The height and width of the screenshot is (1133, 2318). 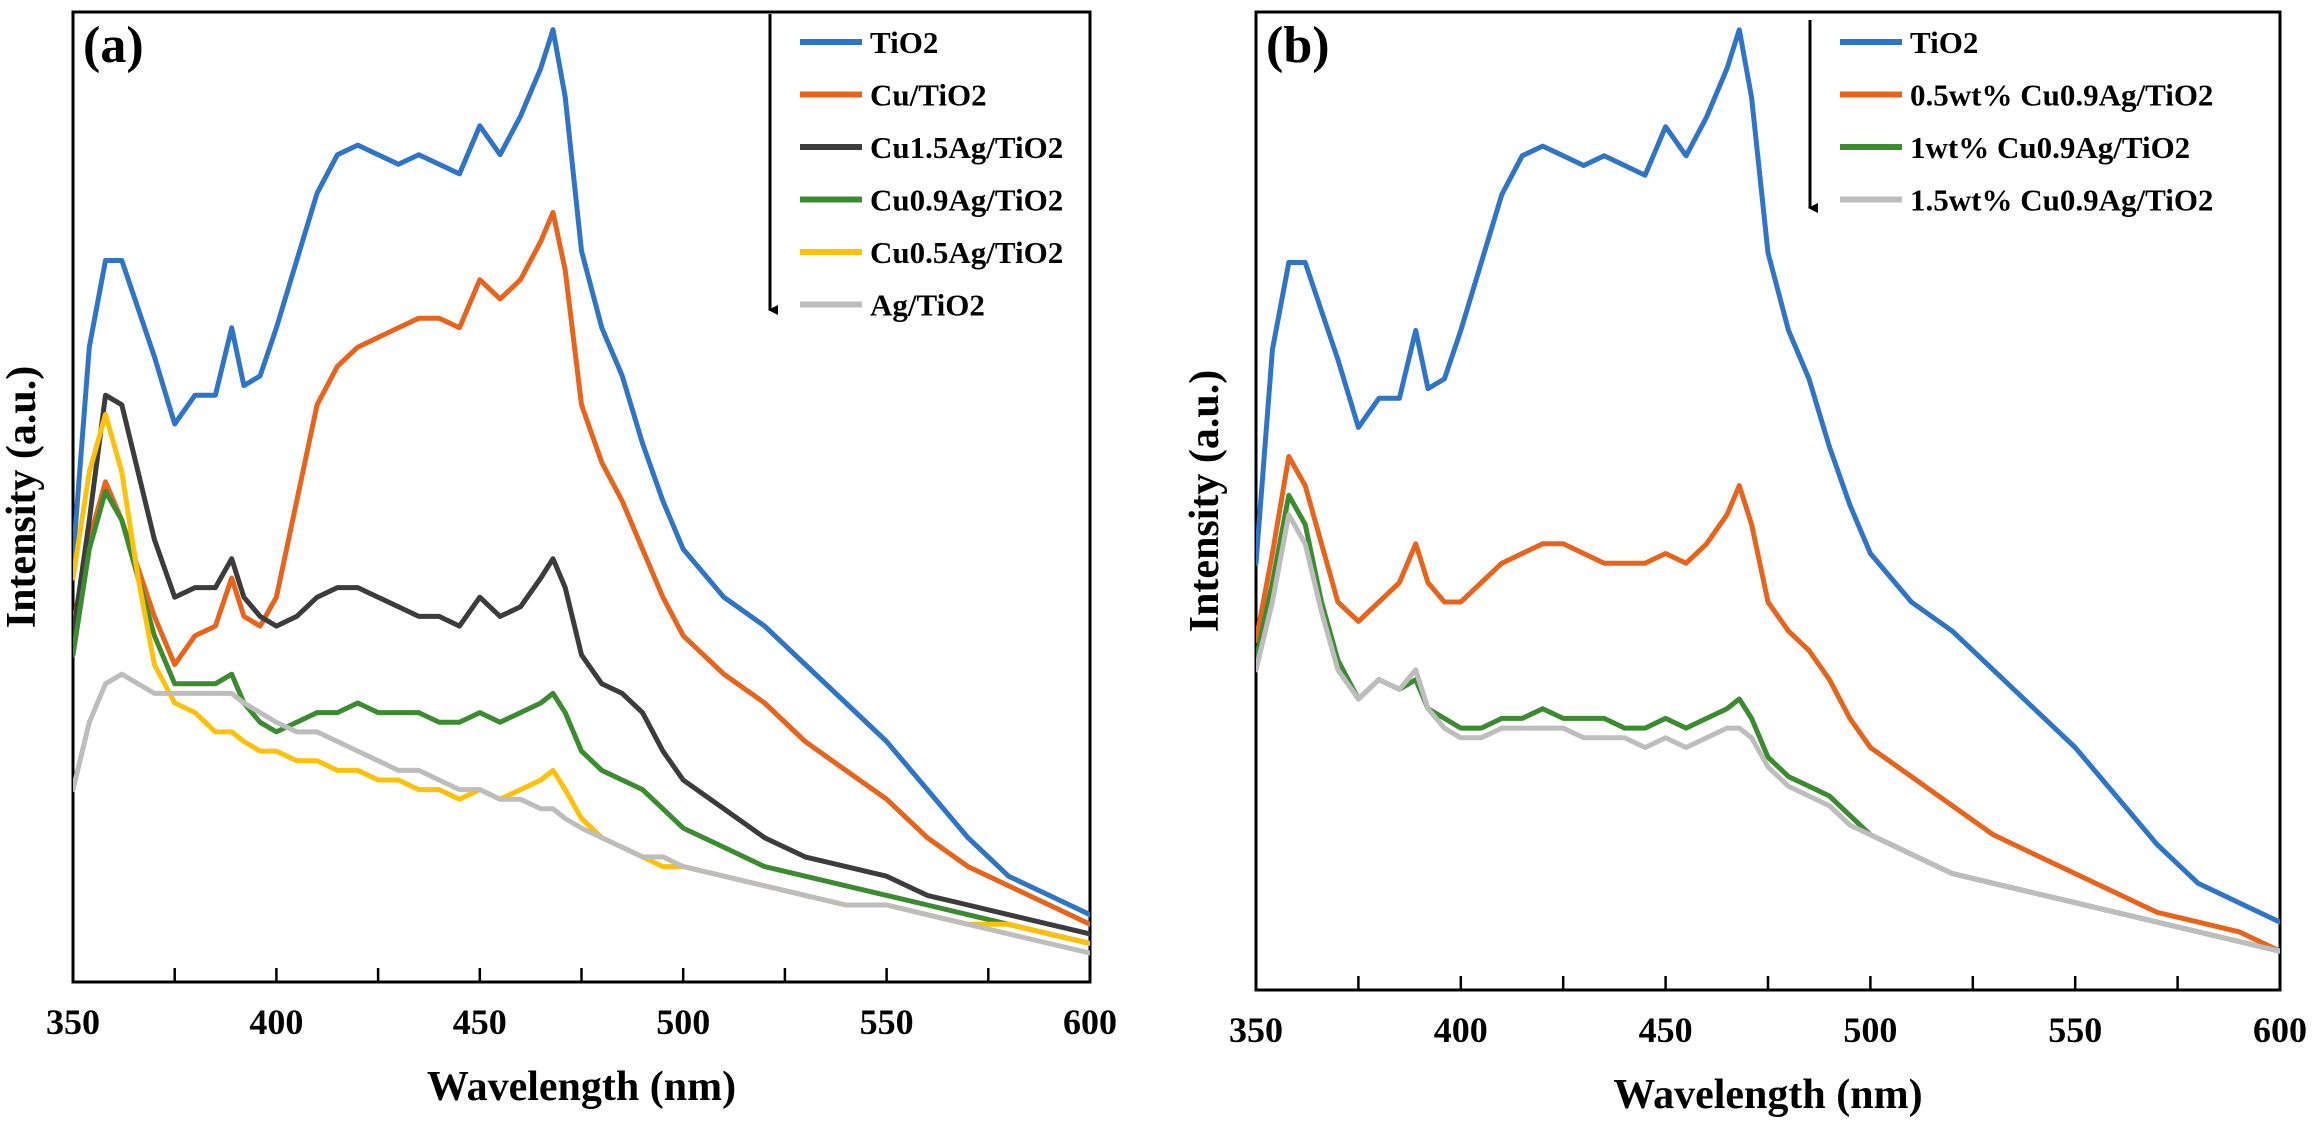 What do you see at coordinates (966, 252) in the screenshot?
I see `legend-label: Cu0.5Ag/TiO2` at bounding box center [966, 252].